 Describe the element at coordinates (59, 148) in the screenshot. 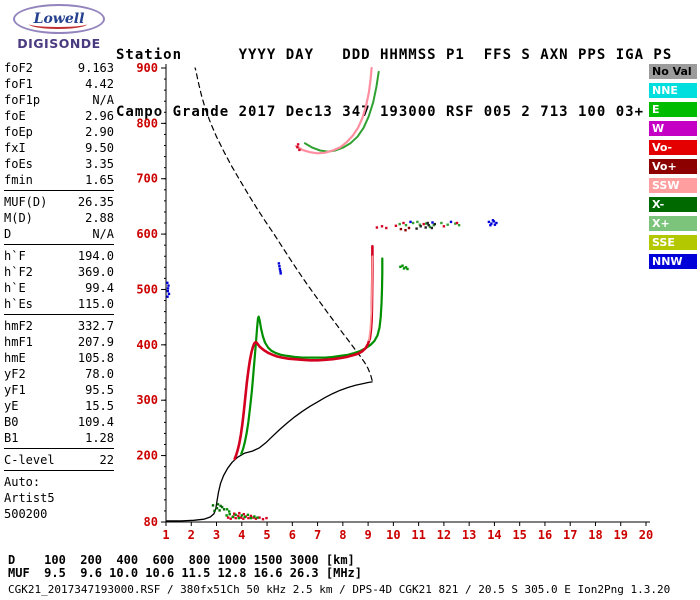

I see `param-row: fxI 9.50` at that location.